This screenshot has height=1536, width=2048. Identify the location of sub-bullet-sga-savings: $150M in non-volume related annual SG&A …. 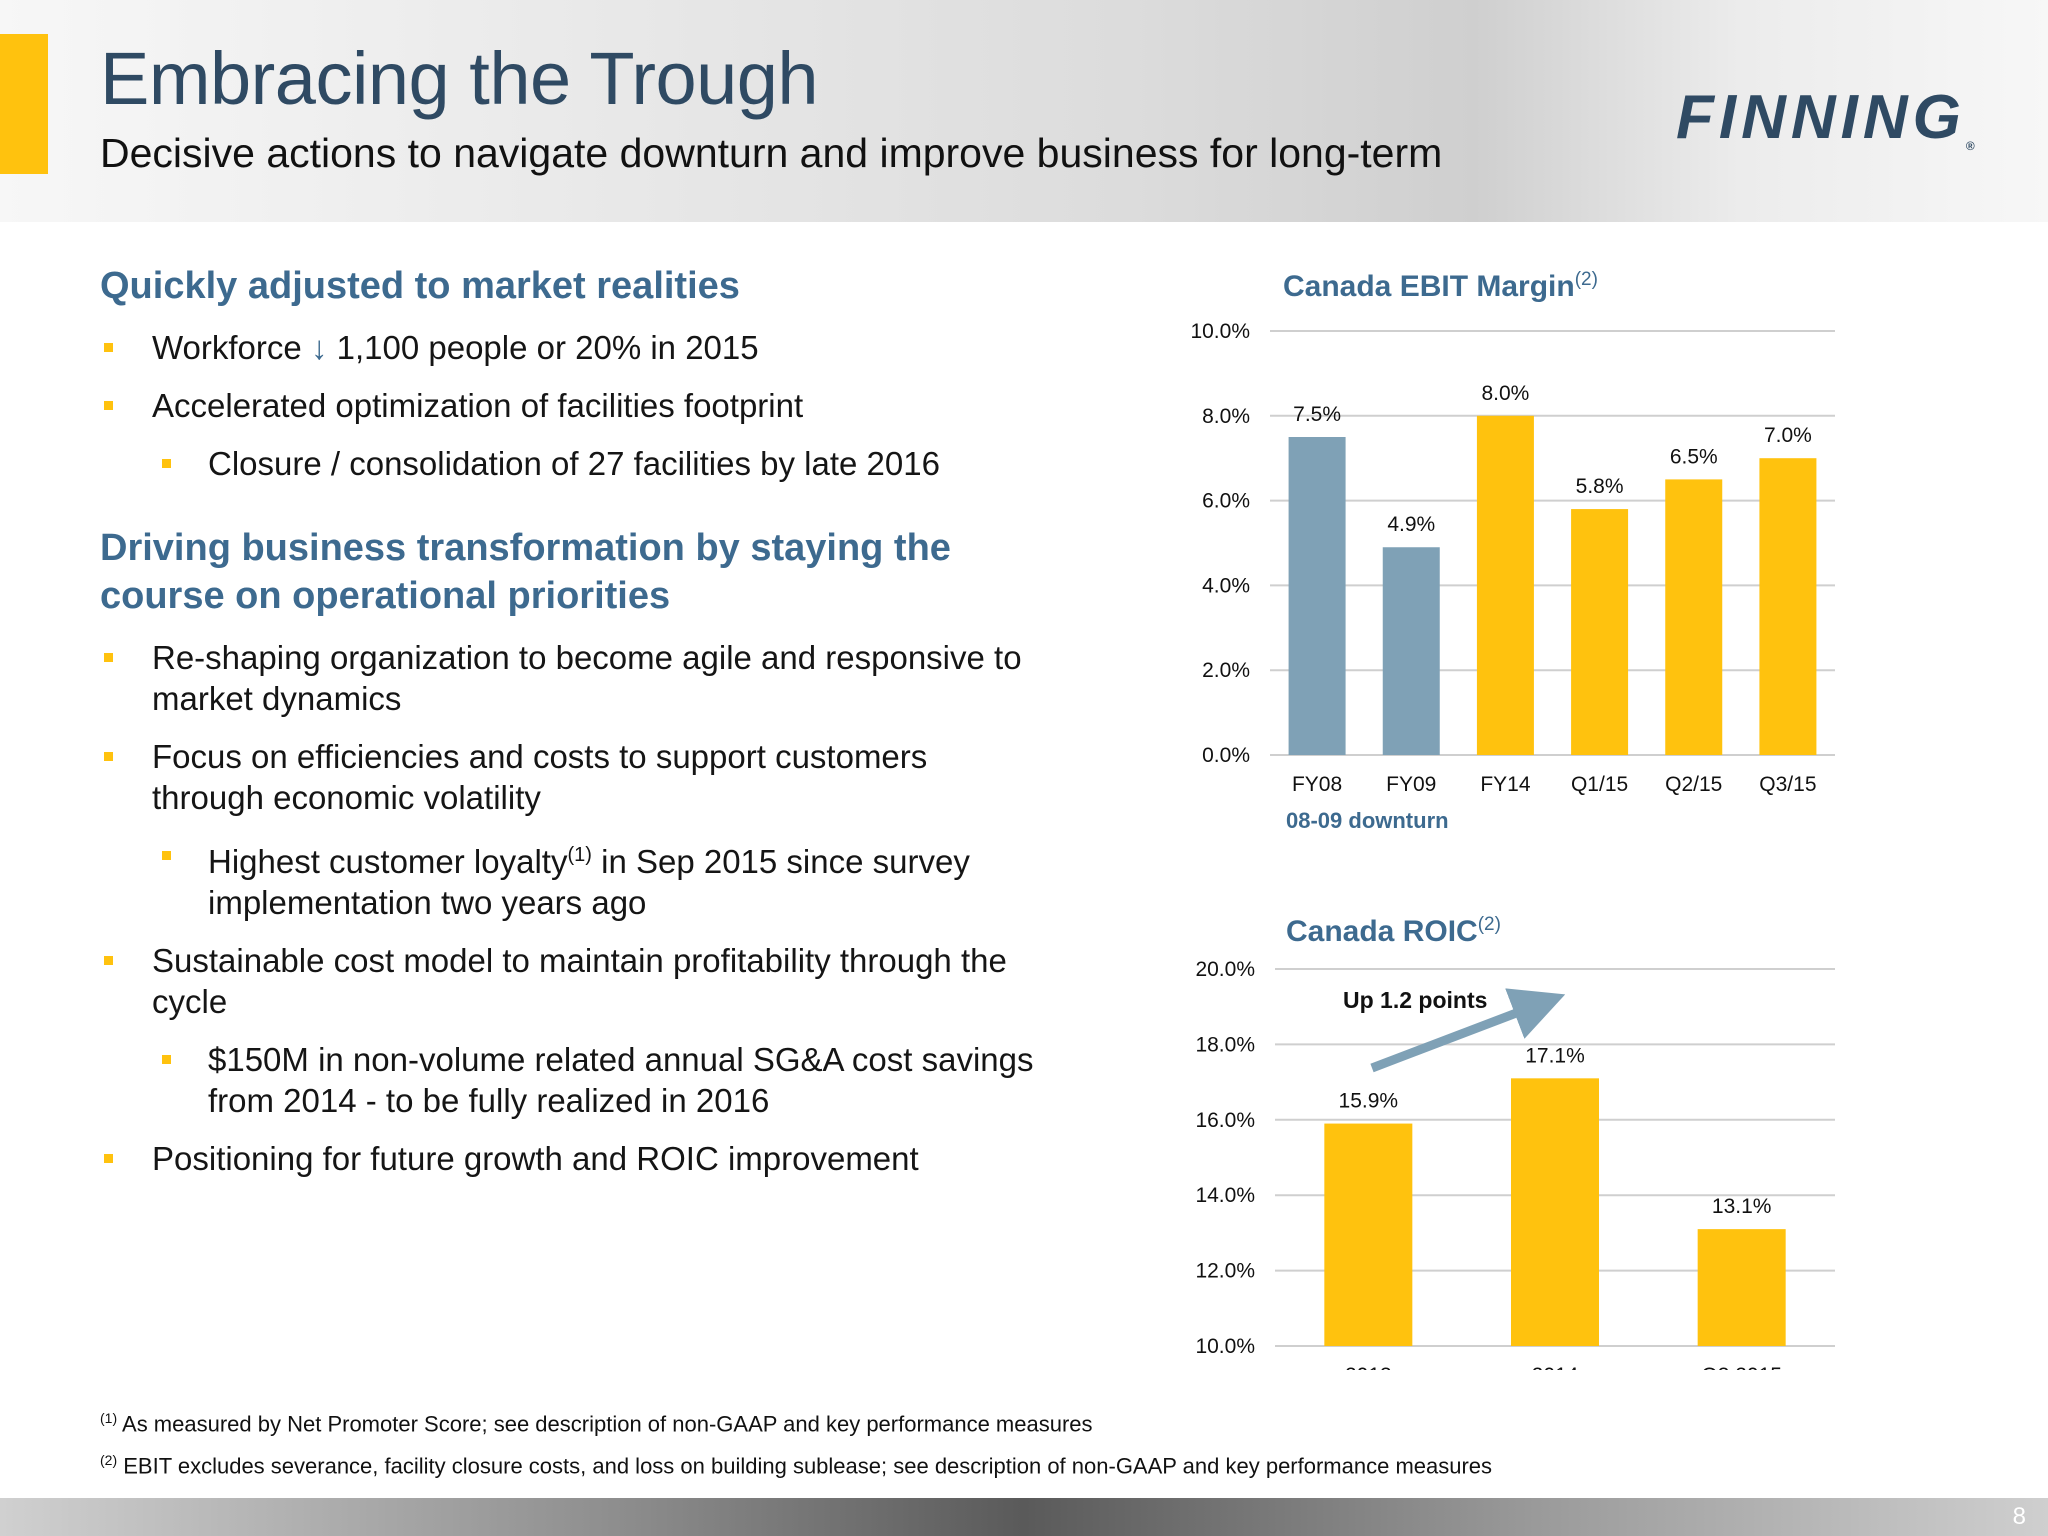
(570, 1080).